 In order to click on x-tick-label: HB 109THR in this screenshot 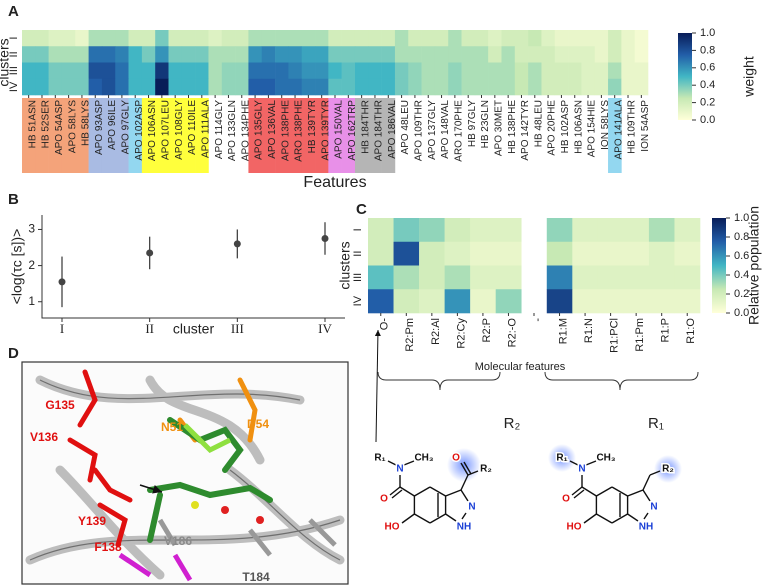, I will do `click(632, 127)`.